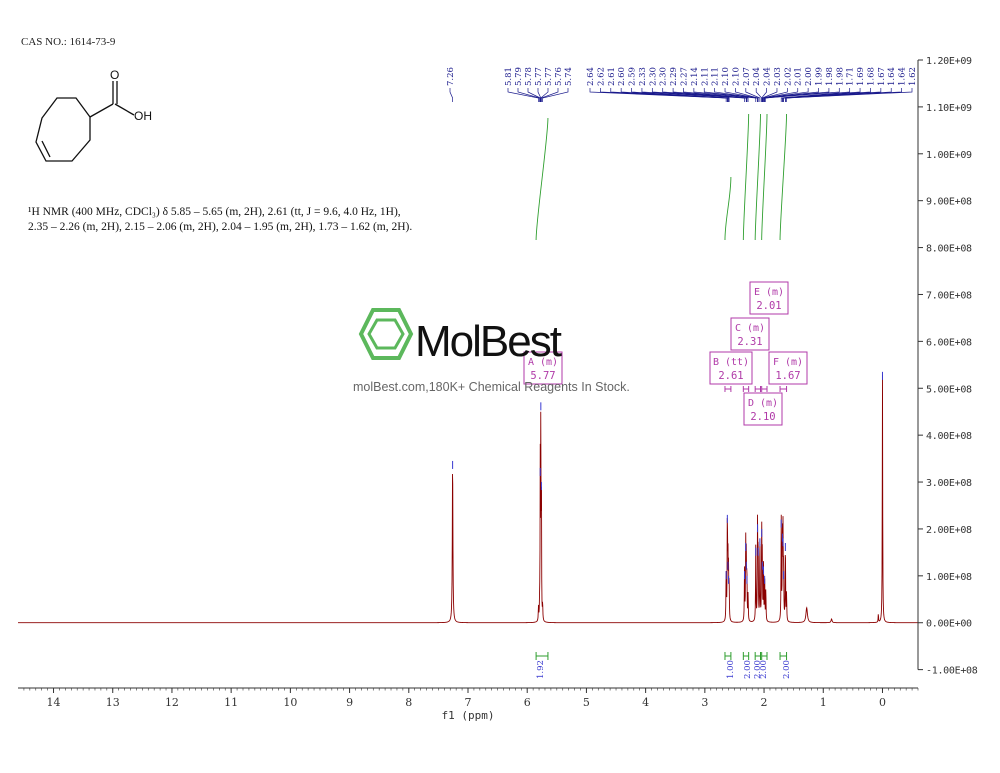 The width and height of the screenshot is (1000, 773). What do you see at coordinates (529, 76) in the screenshot?
I see `peak-shift-label: 5.78` at bounding box center [529, 76].